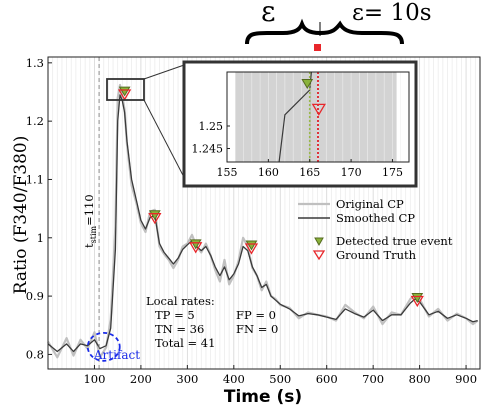 The height and width of the screenshot is (408, 484). What do you see at coordinates (89, 245) in the screenshot?
I see `stim-label-main: t` at bounding box center [89, 245].